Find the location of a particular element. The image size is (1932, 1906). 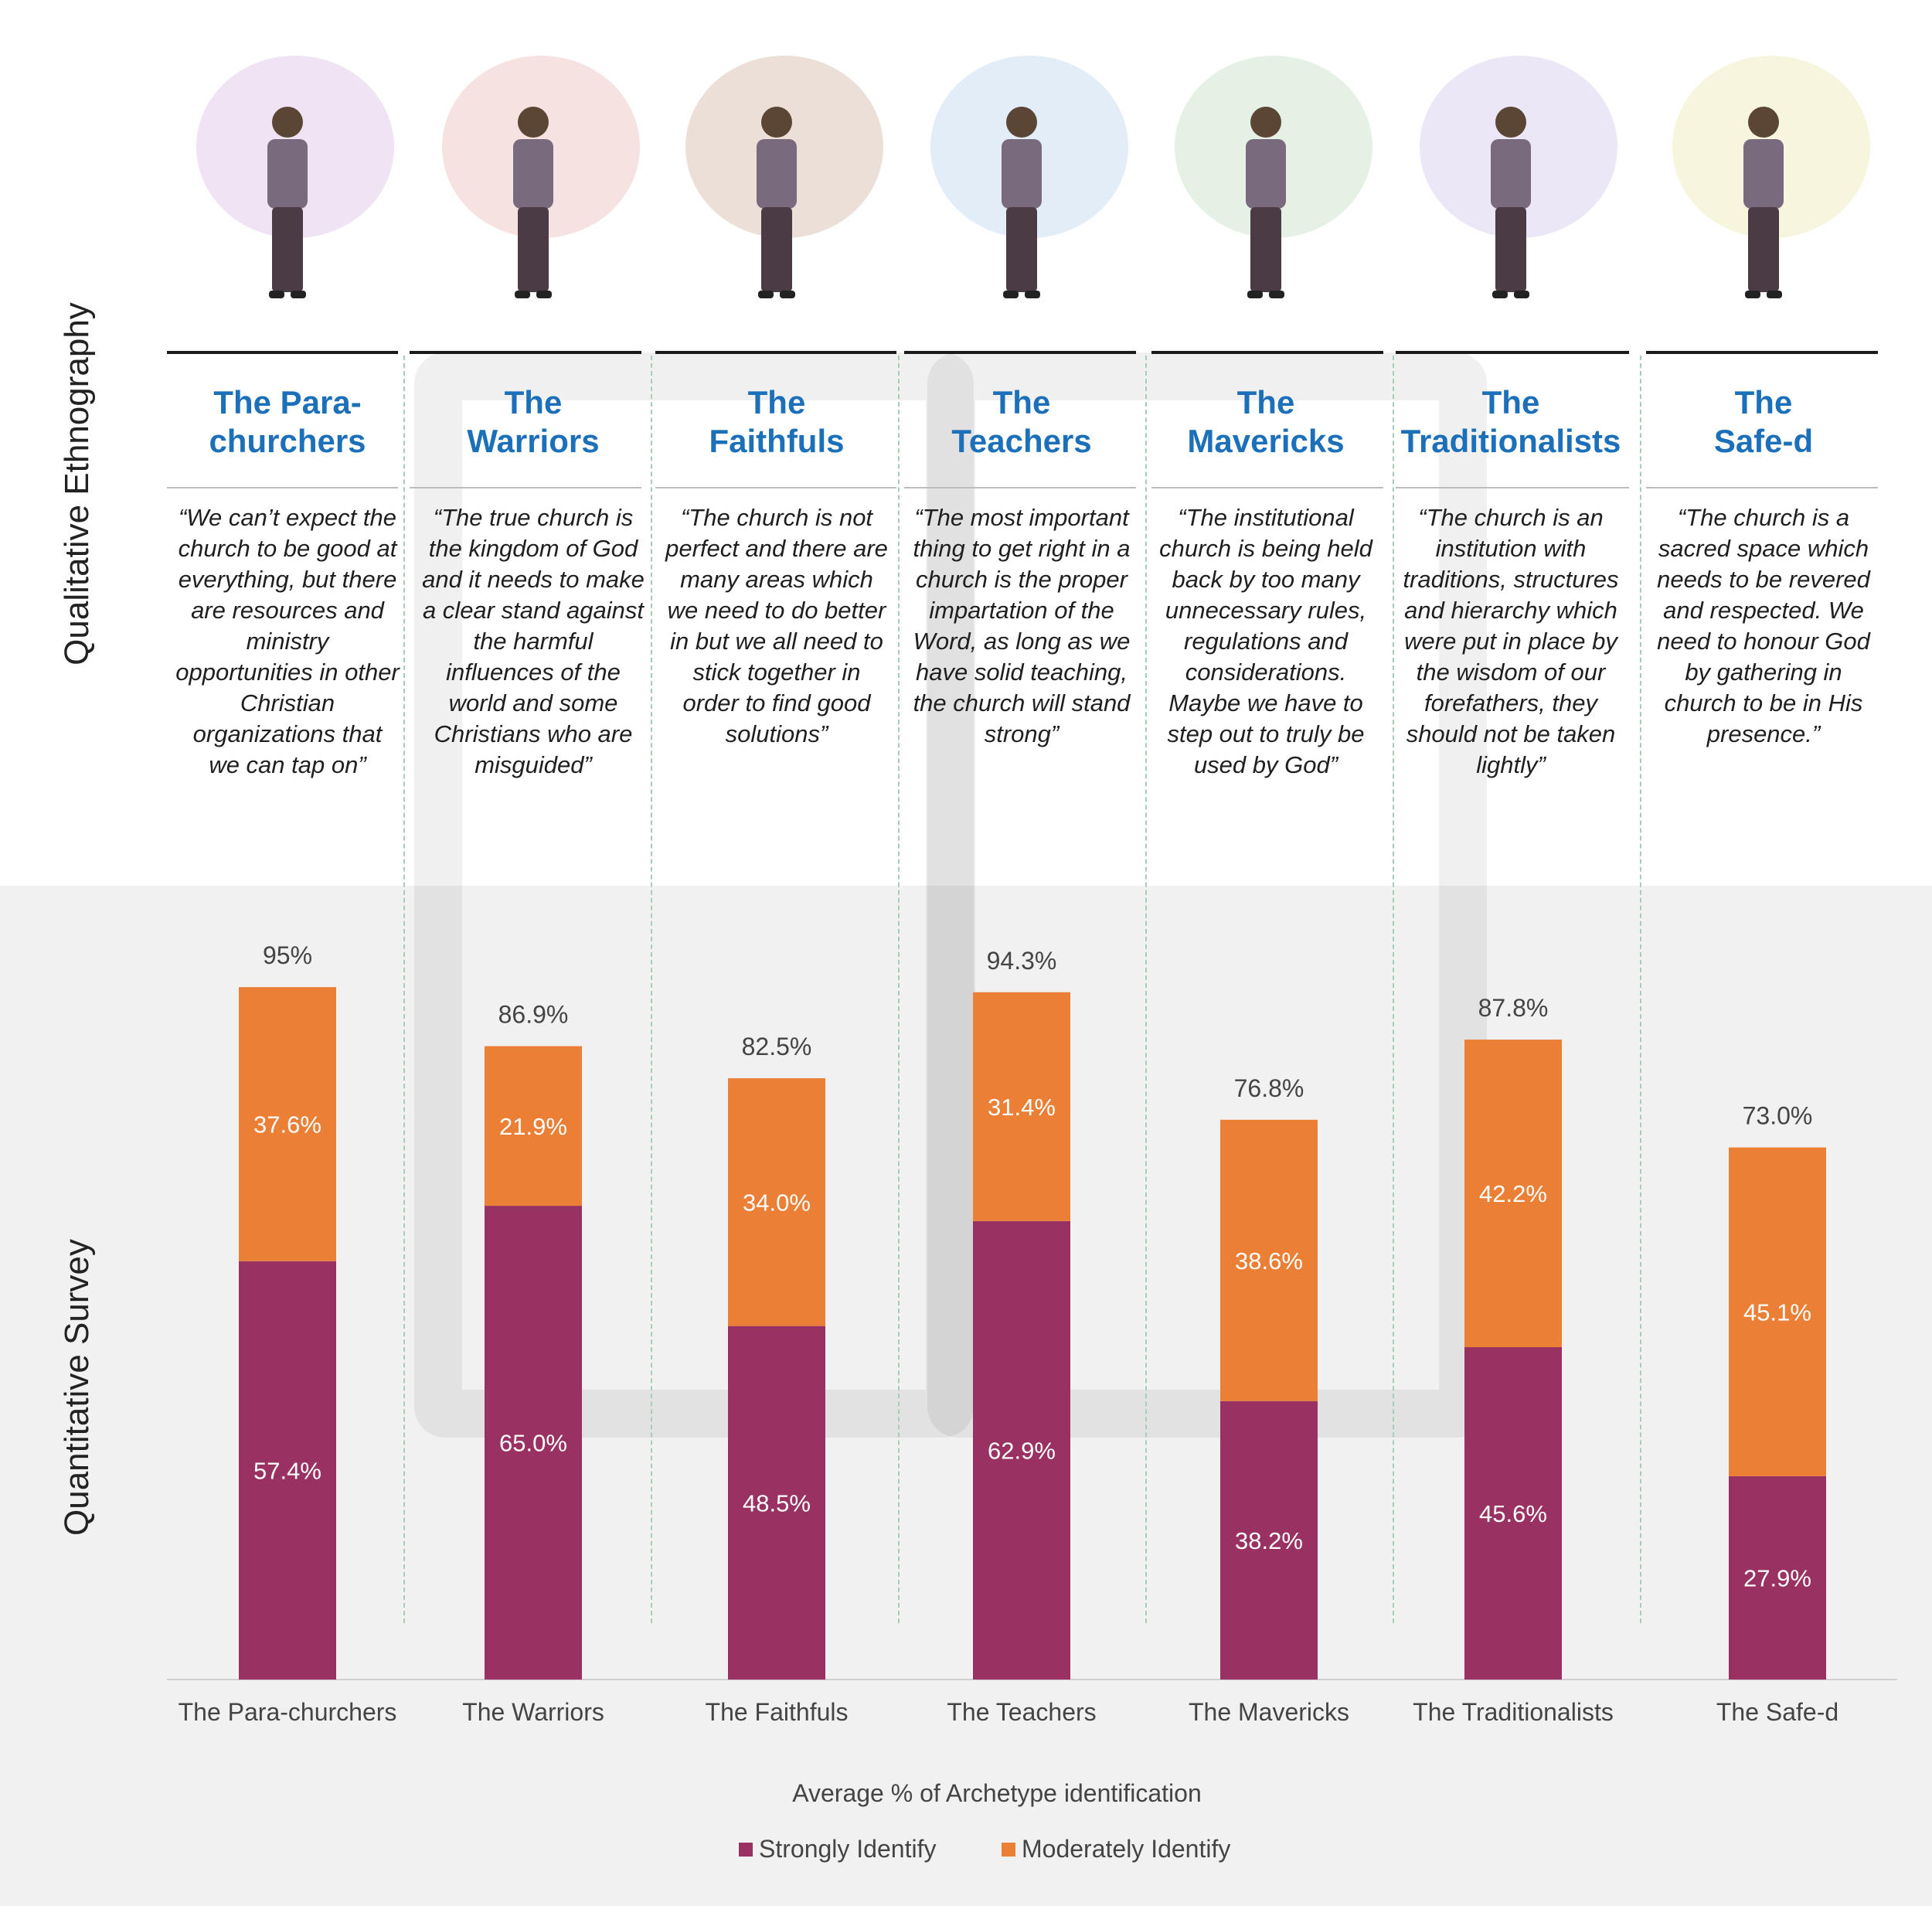

data-label-strongly: 57.4% is located at coordinates (287, 1471).